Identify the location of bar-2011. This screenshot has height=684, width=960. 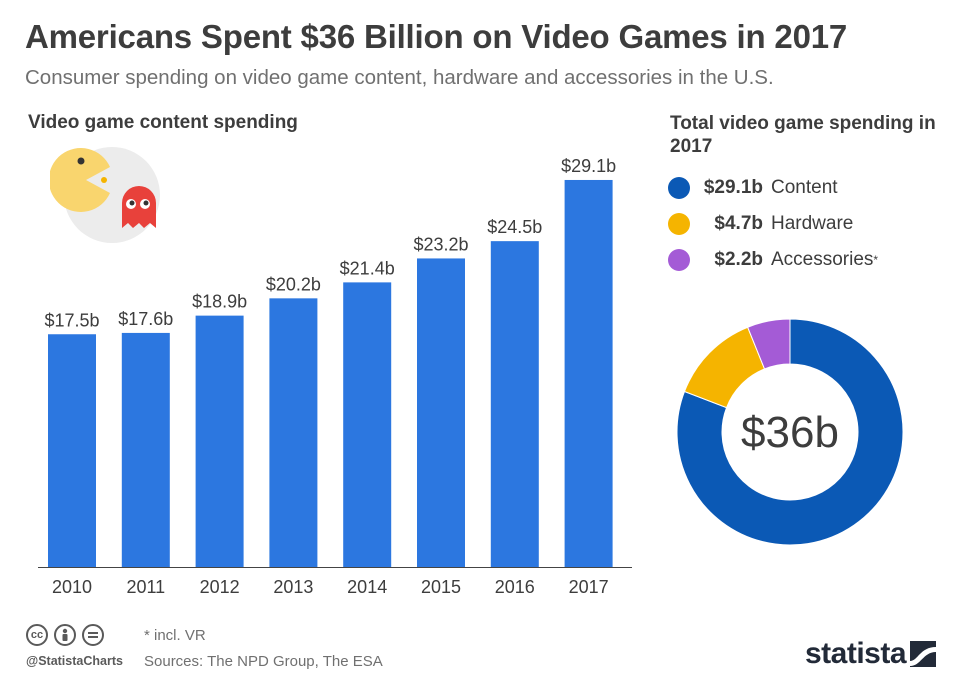
(145, 449).